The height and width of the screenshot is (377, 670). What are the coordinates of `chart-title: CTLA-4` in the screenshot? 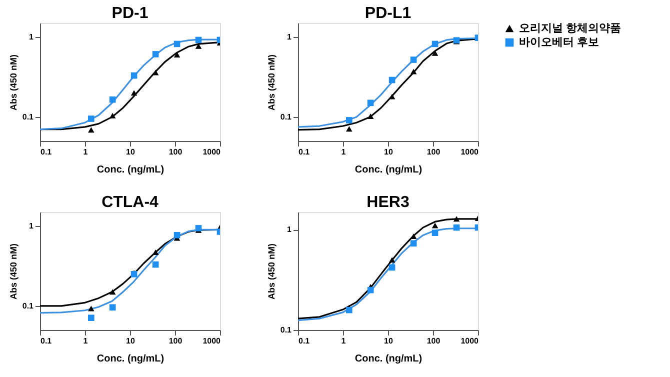 It's located at (130, 202).